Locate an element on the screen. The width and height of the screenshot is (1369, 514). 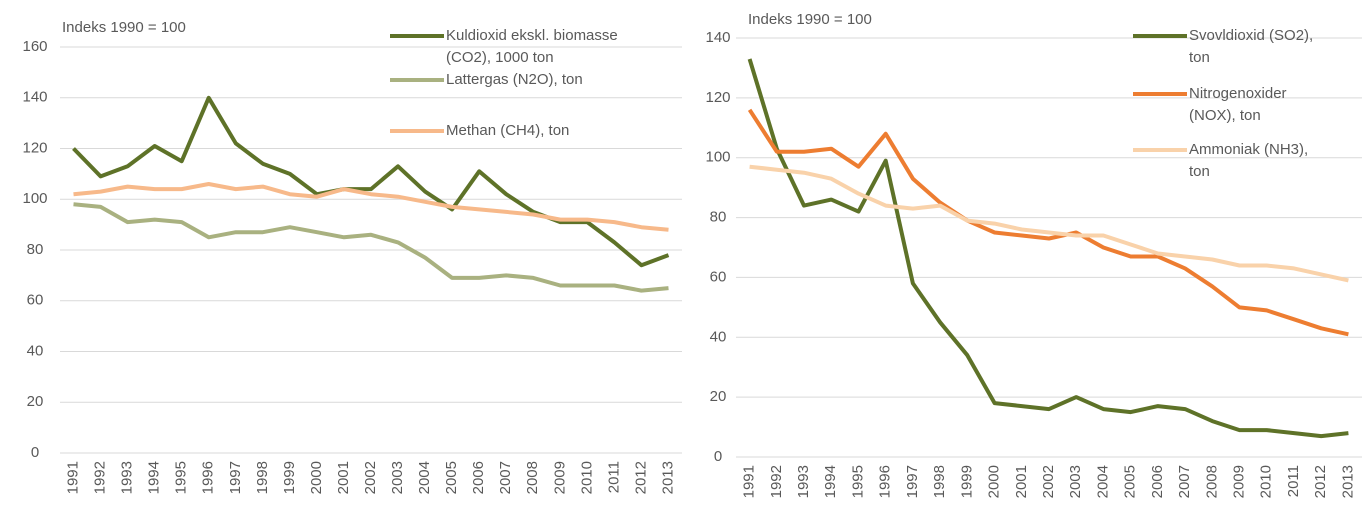
legend-label: Lattergas (N2O), ton is located at coordinates (514, 79).